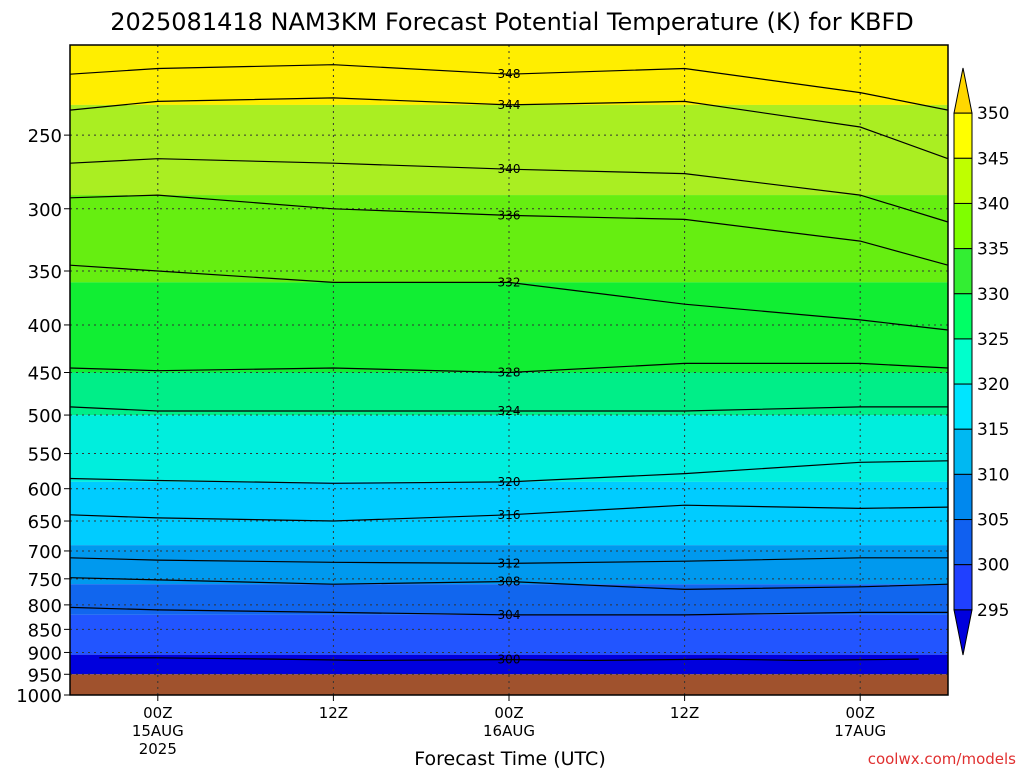 The width and height of the screenshot is (1024, 768). I want to click on colorbar-arrow-top, so click(963, 90).